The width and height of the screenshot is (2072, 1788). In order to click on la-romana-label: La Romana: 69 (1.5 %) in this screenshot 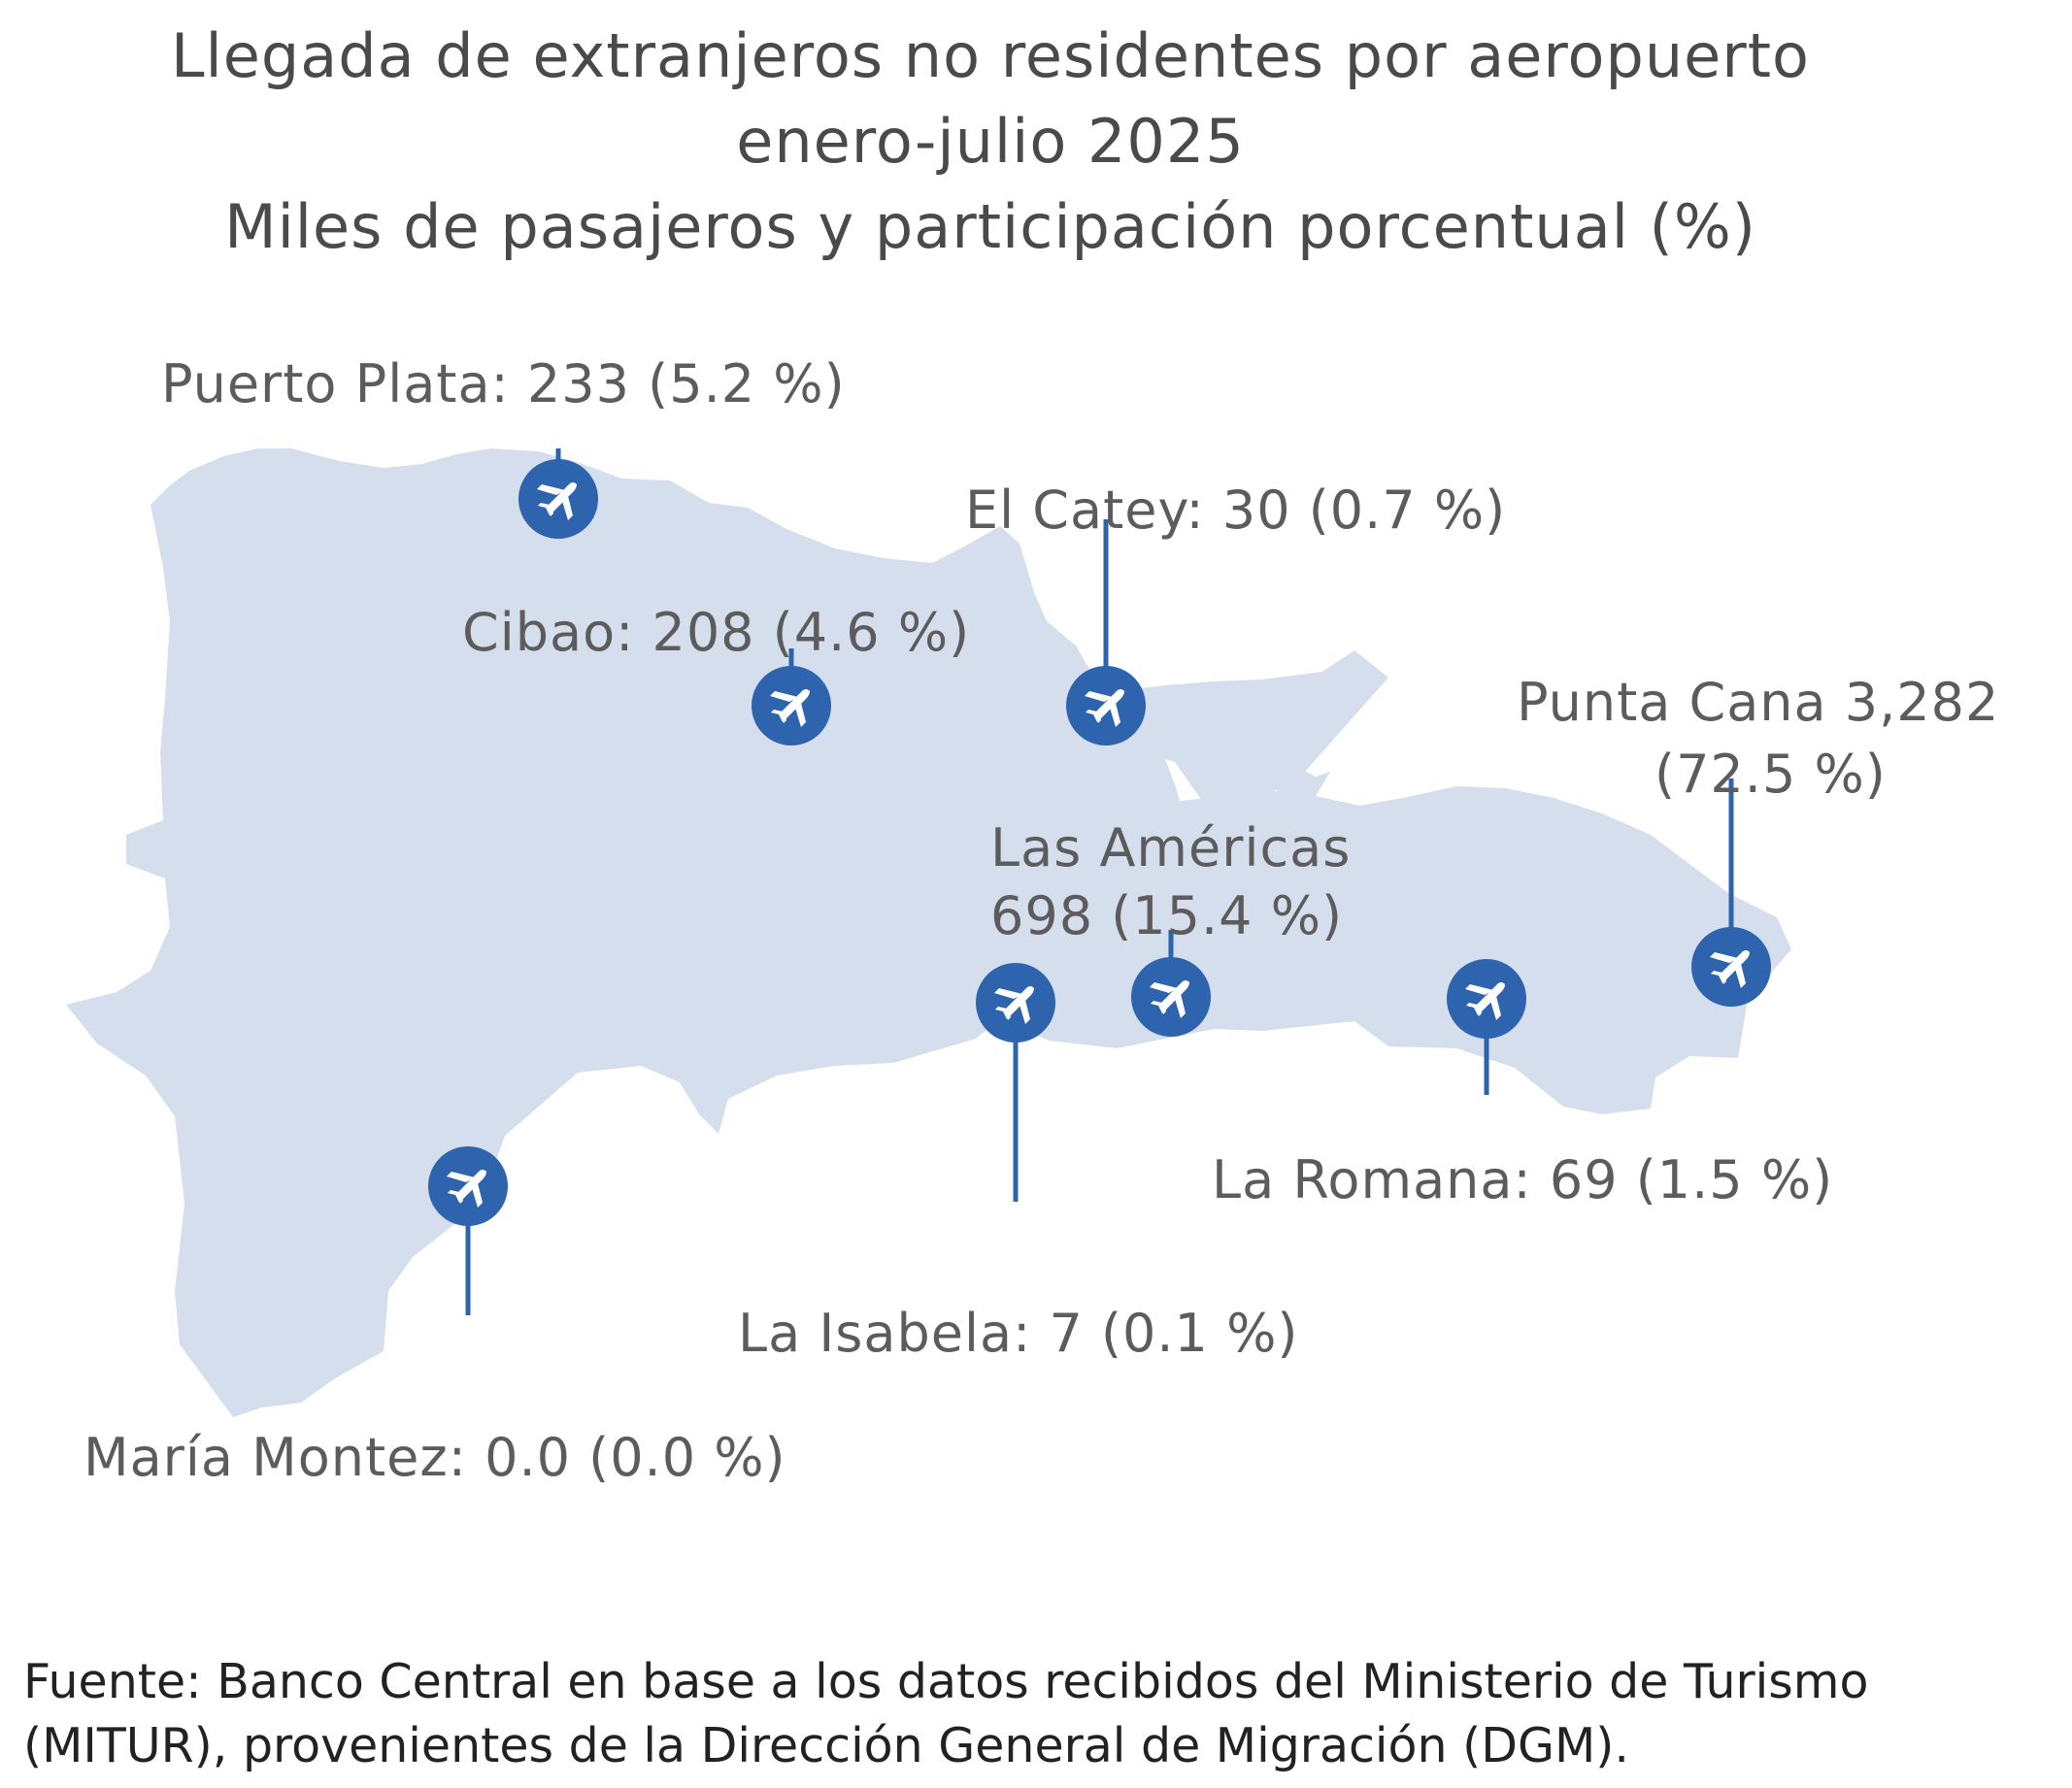, I will do `click(1523, 1179)`.